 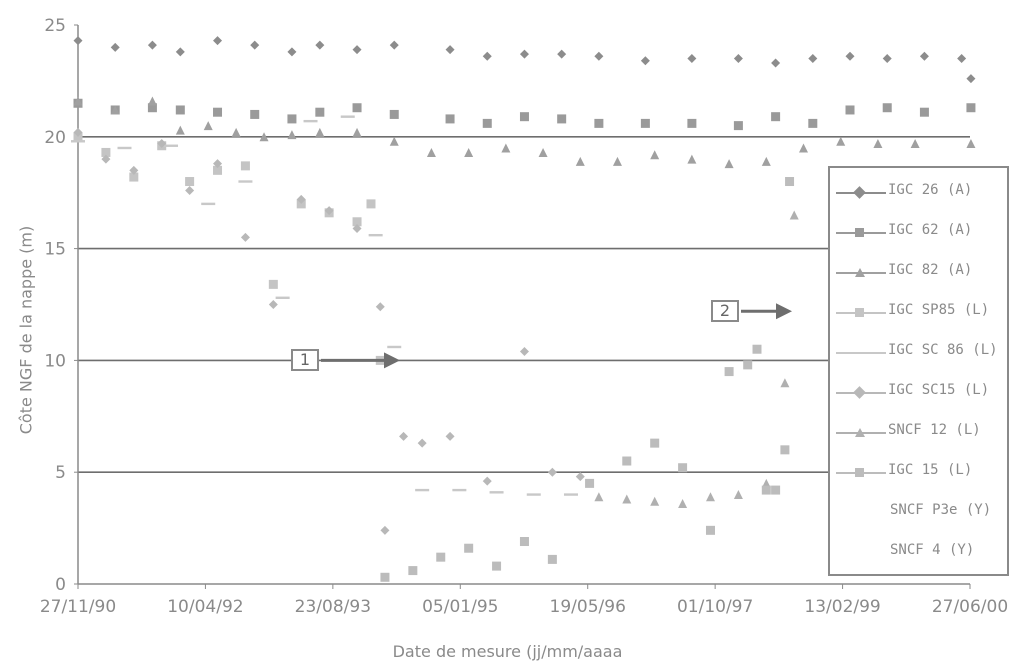 I want to click on legend-item: IGC 82 (A), so click(x=918, y=272).